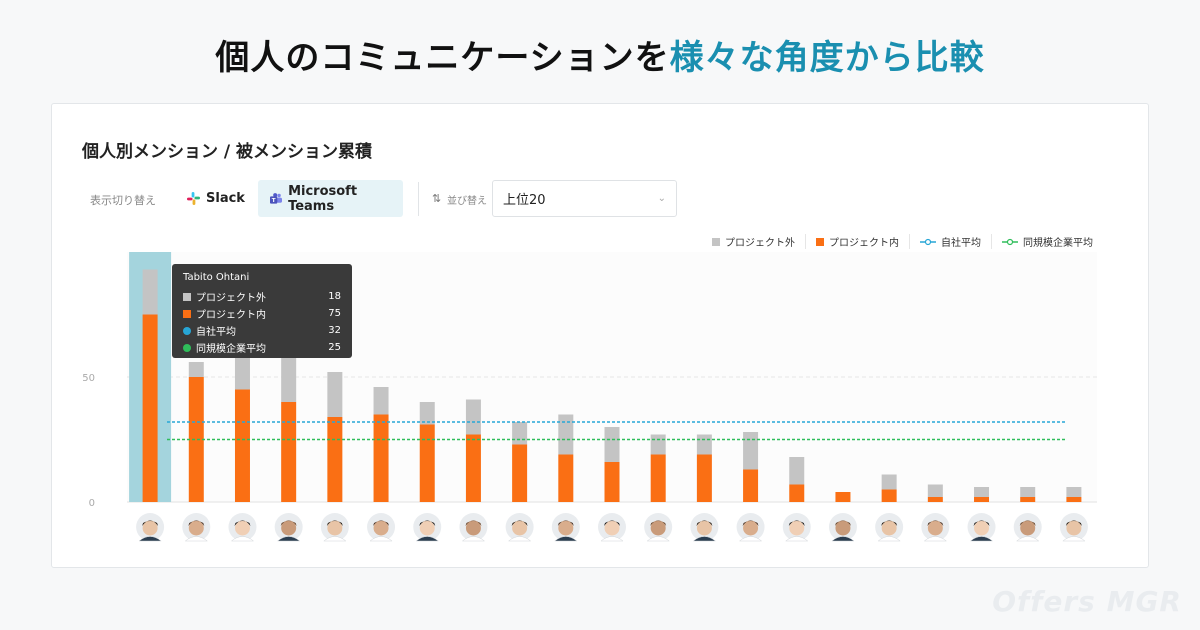 Image resolution: width=1200 pixels, height=630 pixels. What do you see at coordinates (92, 503) in the screenshot?
I see `y-tick-label: 0` at bounding box center [92, 503].